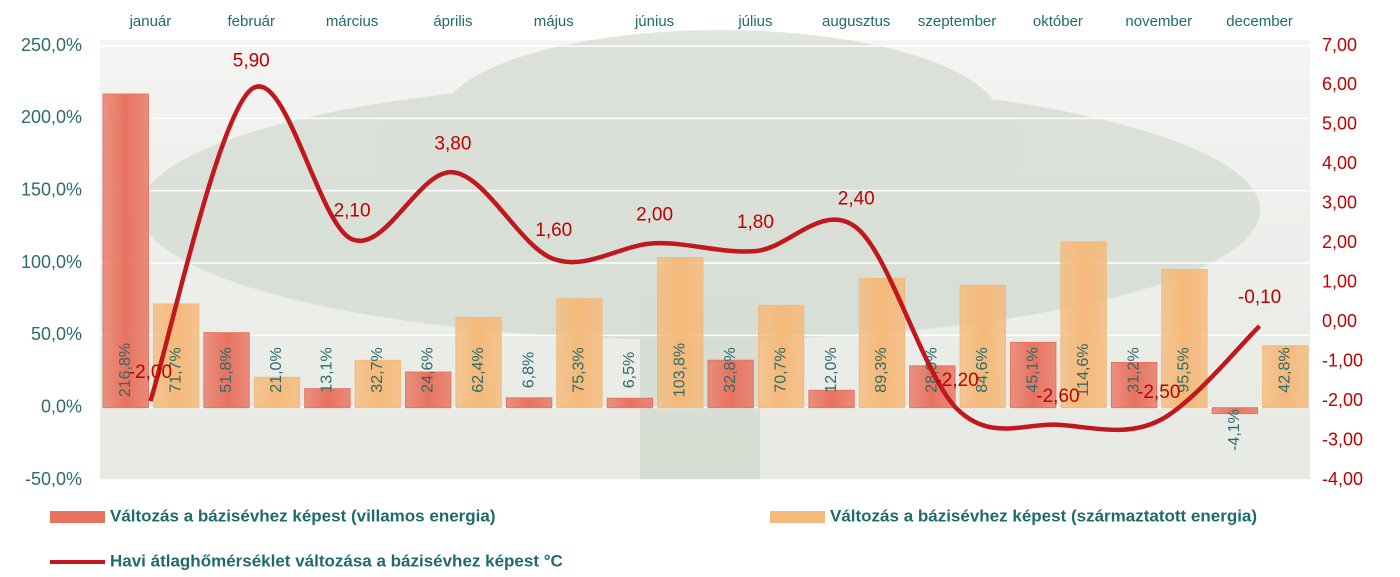 This screenshot has width=1400, height=577. Describe the element at coordinates (175, 369) in the screenshot. I see `bar-value-label: 71,7%` at that location.